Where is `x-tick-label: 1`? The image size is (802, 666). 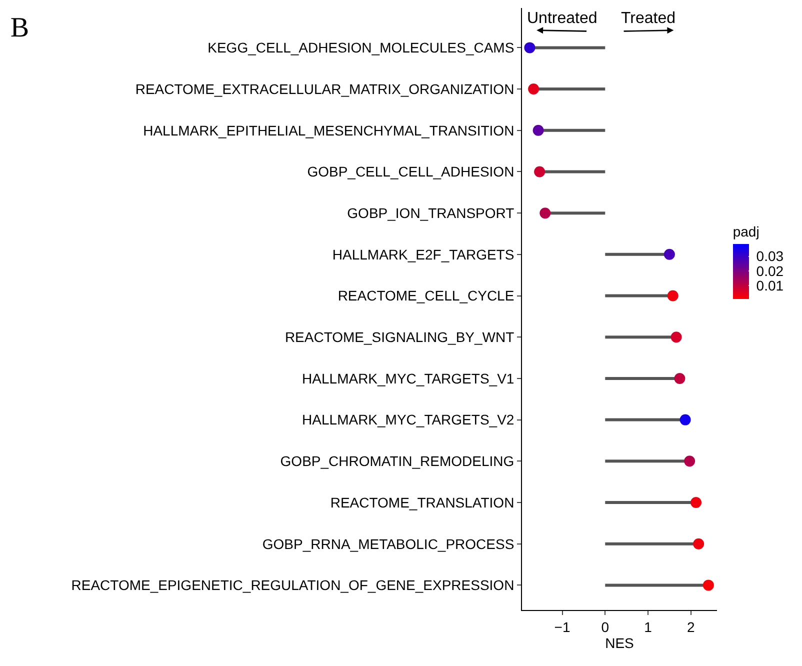 x-tick-label: 1 is located at coordinates (648, 626).